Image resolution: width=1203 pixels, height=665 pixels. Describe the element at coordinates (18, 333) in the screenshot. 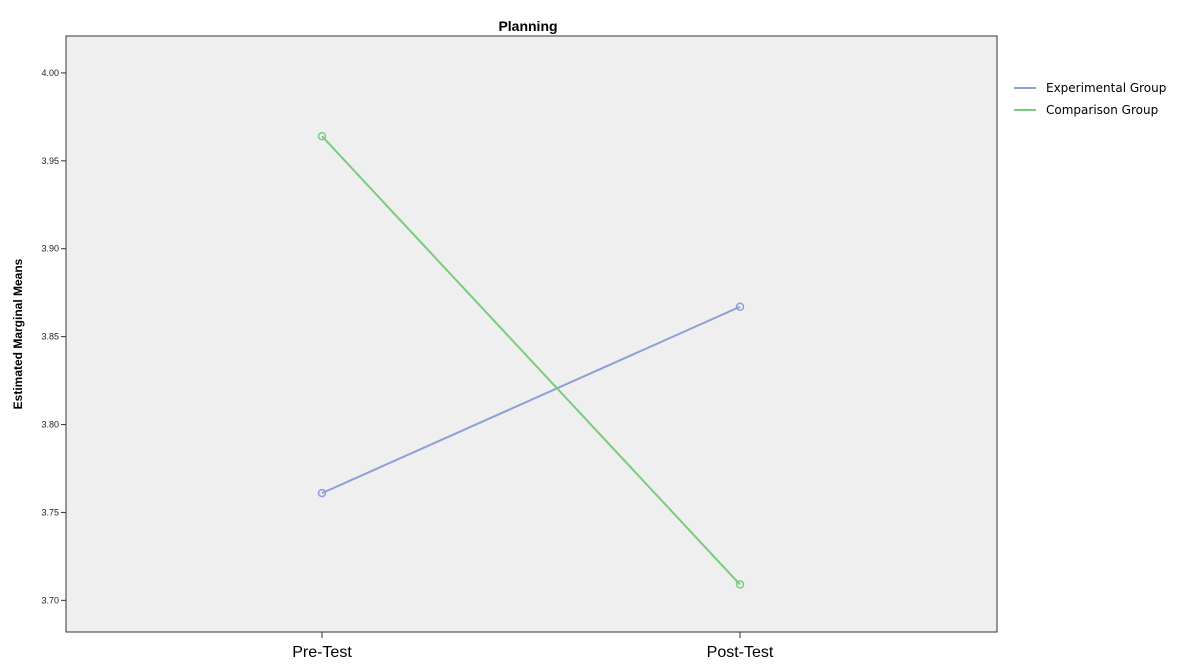

I see `y-axis-label: Estimated Marginal Means` at that location.